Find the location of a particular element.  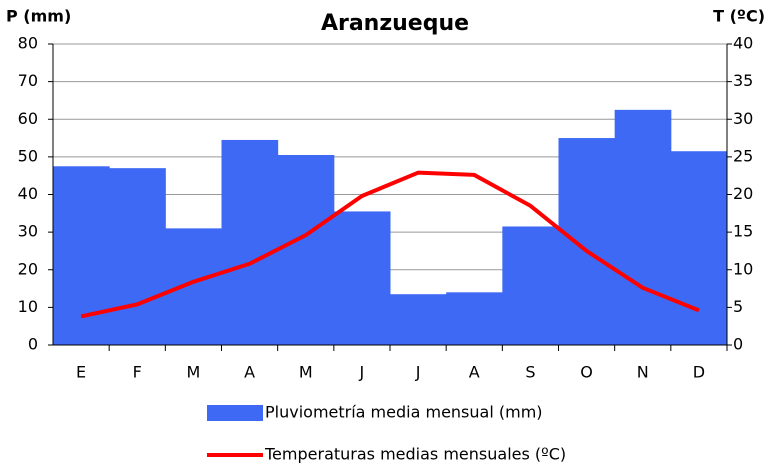

y2-tick-label: 5 is located at coordinates (738, 306).